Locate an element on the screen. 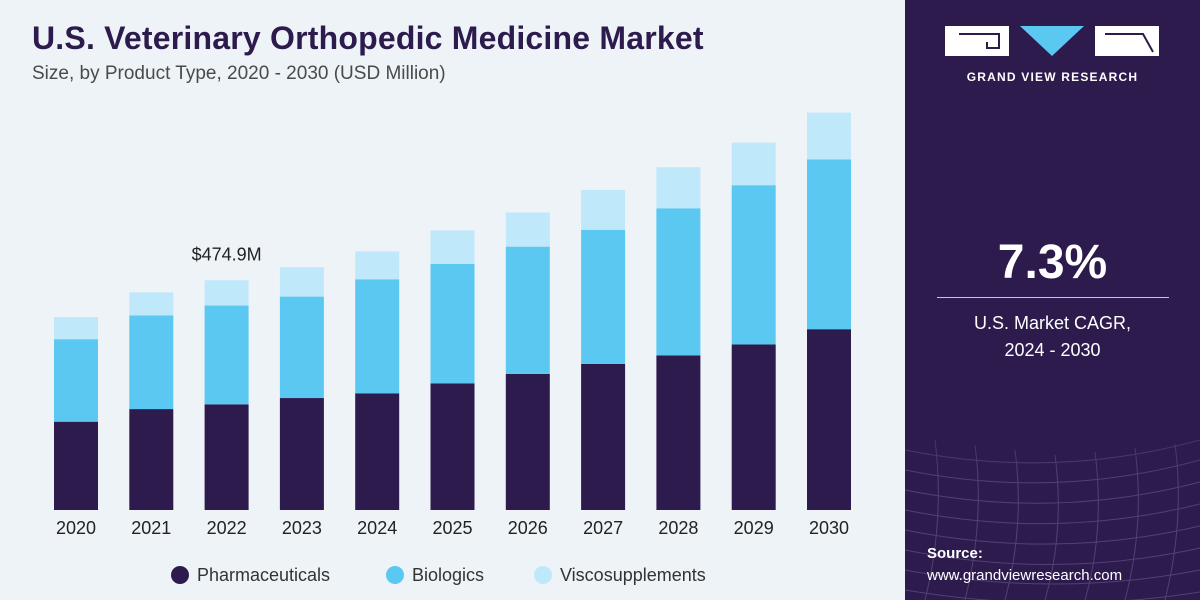  bar-biologics-2021 is located at coordinates (151, 362).